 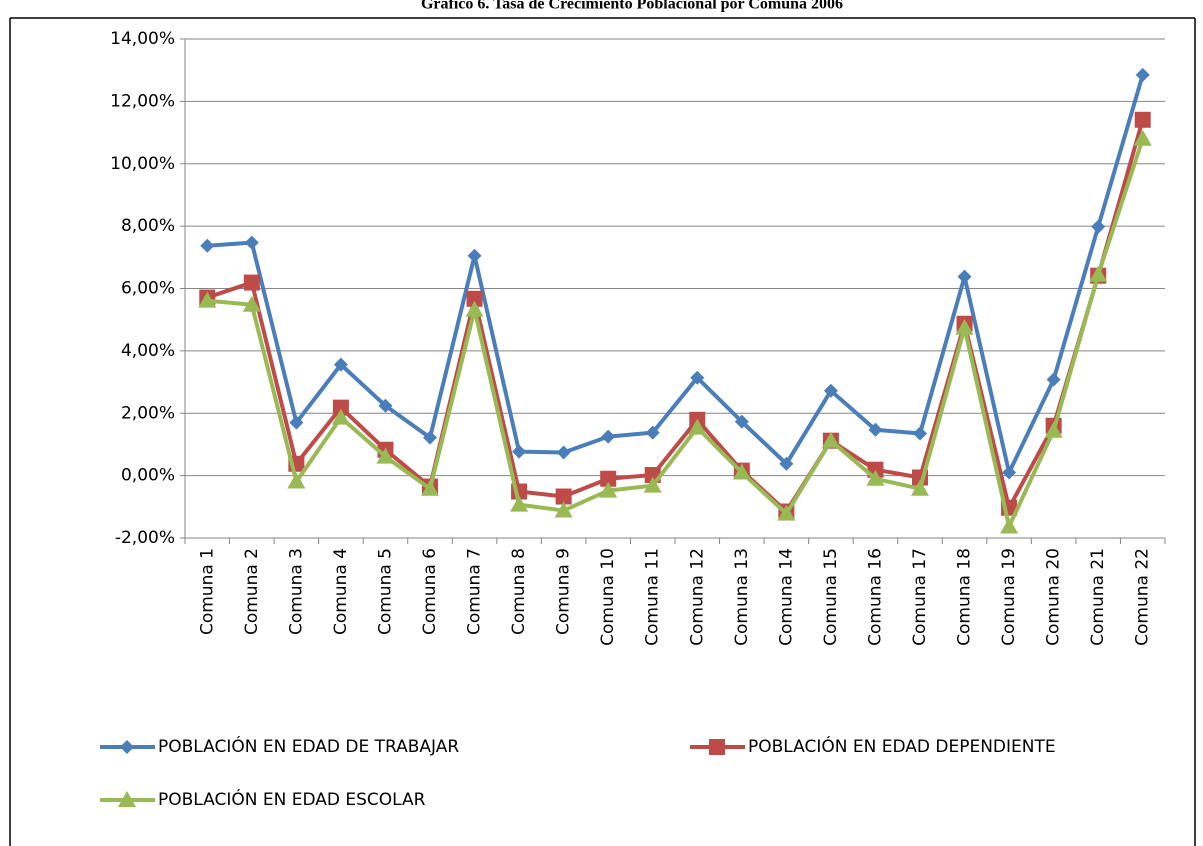 I want to click on y-tick-label: 2,00%, so click(x=148, y=413).